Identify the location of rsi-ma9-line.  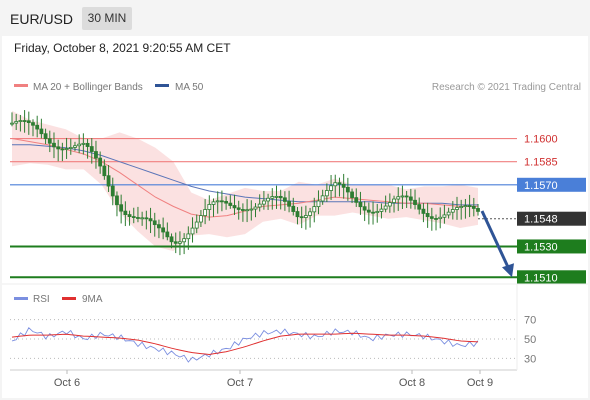
(245, 343).